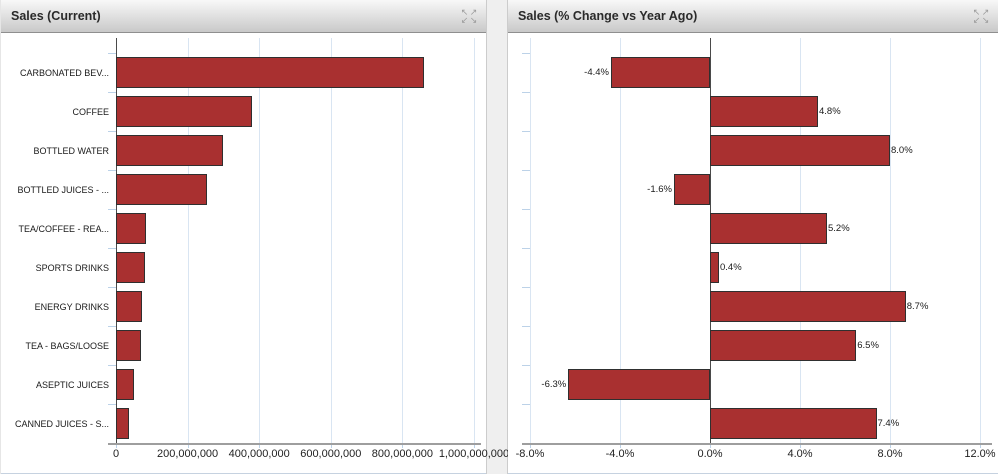 Image resolution: width=998 pixels, height=474 pixels. Describe the element at coordinates (473, 20) in the screenshot. I see `arrow-down-right-icon: ↘` at that location.